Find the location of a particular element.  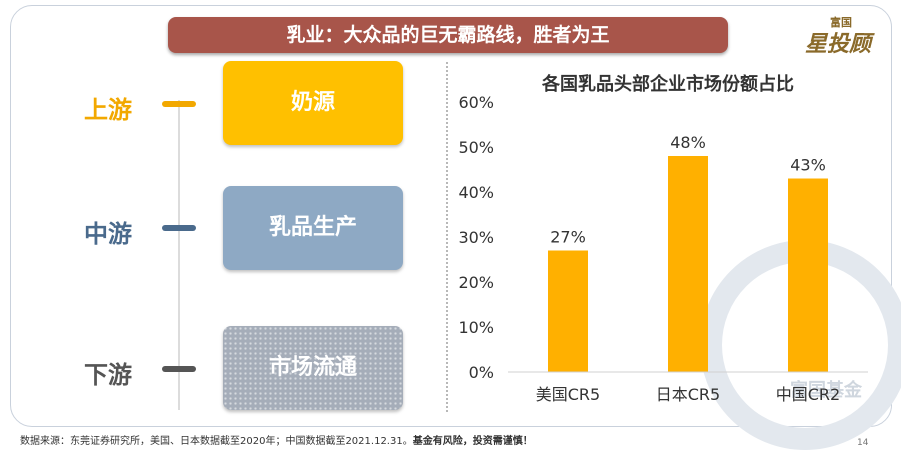

page-number: 14 is located at coordinates (863, 443).